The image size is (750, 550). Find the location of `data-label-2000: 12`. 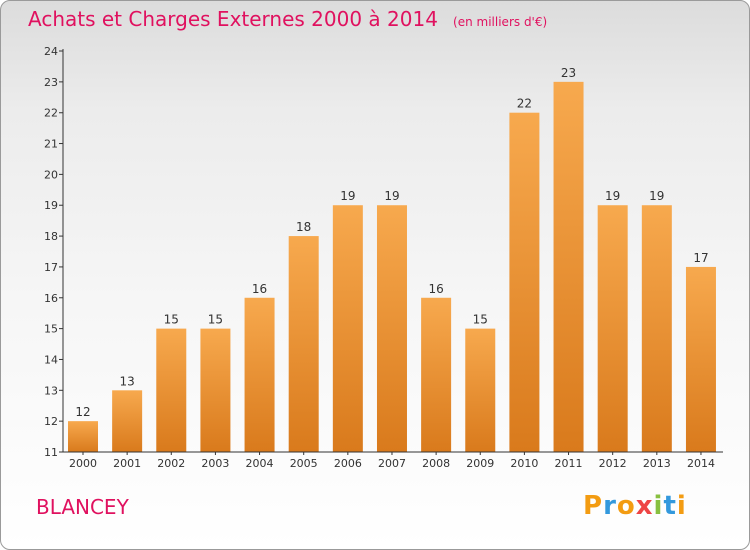

data-label-2000: 12 is located at coordinates (82, 412).